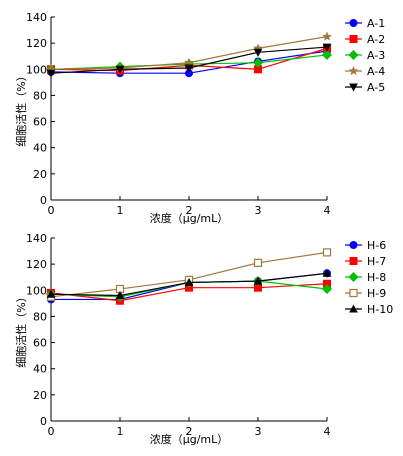 The image size is (403, 456). What do you see at coordinates (365, 261) in the screenshot?
I see `legend-item: H-7` at bounding box center [365, 261].